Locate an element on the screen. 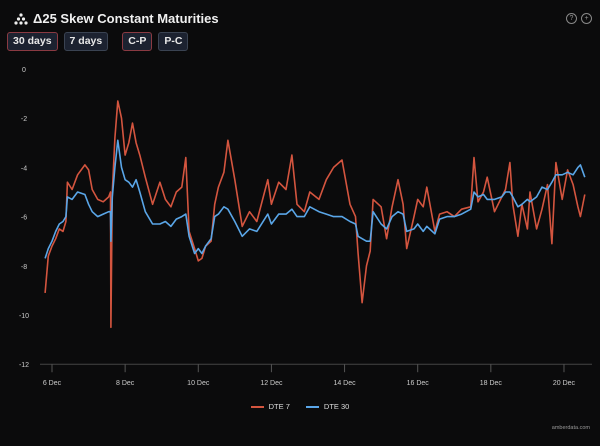 The image size is (600, 446). legend-item-dte7: DTE 7 is located at coordinates (270, 406).